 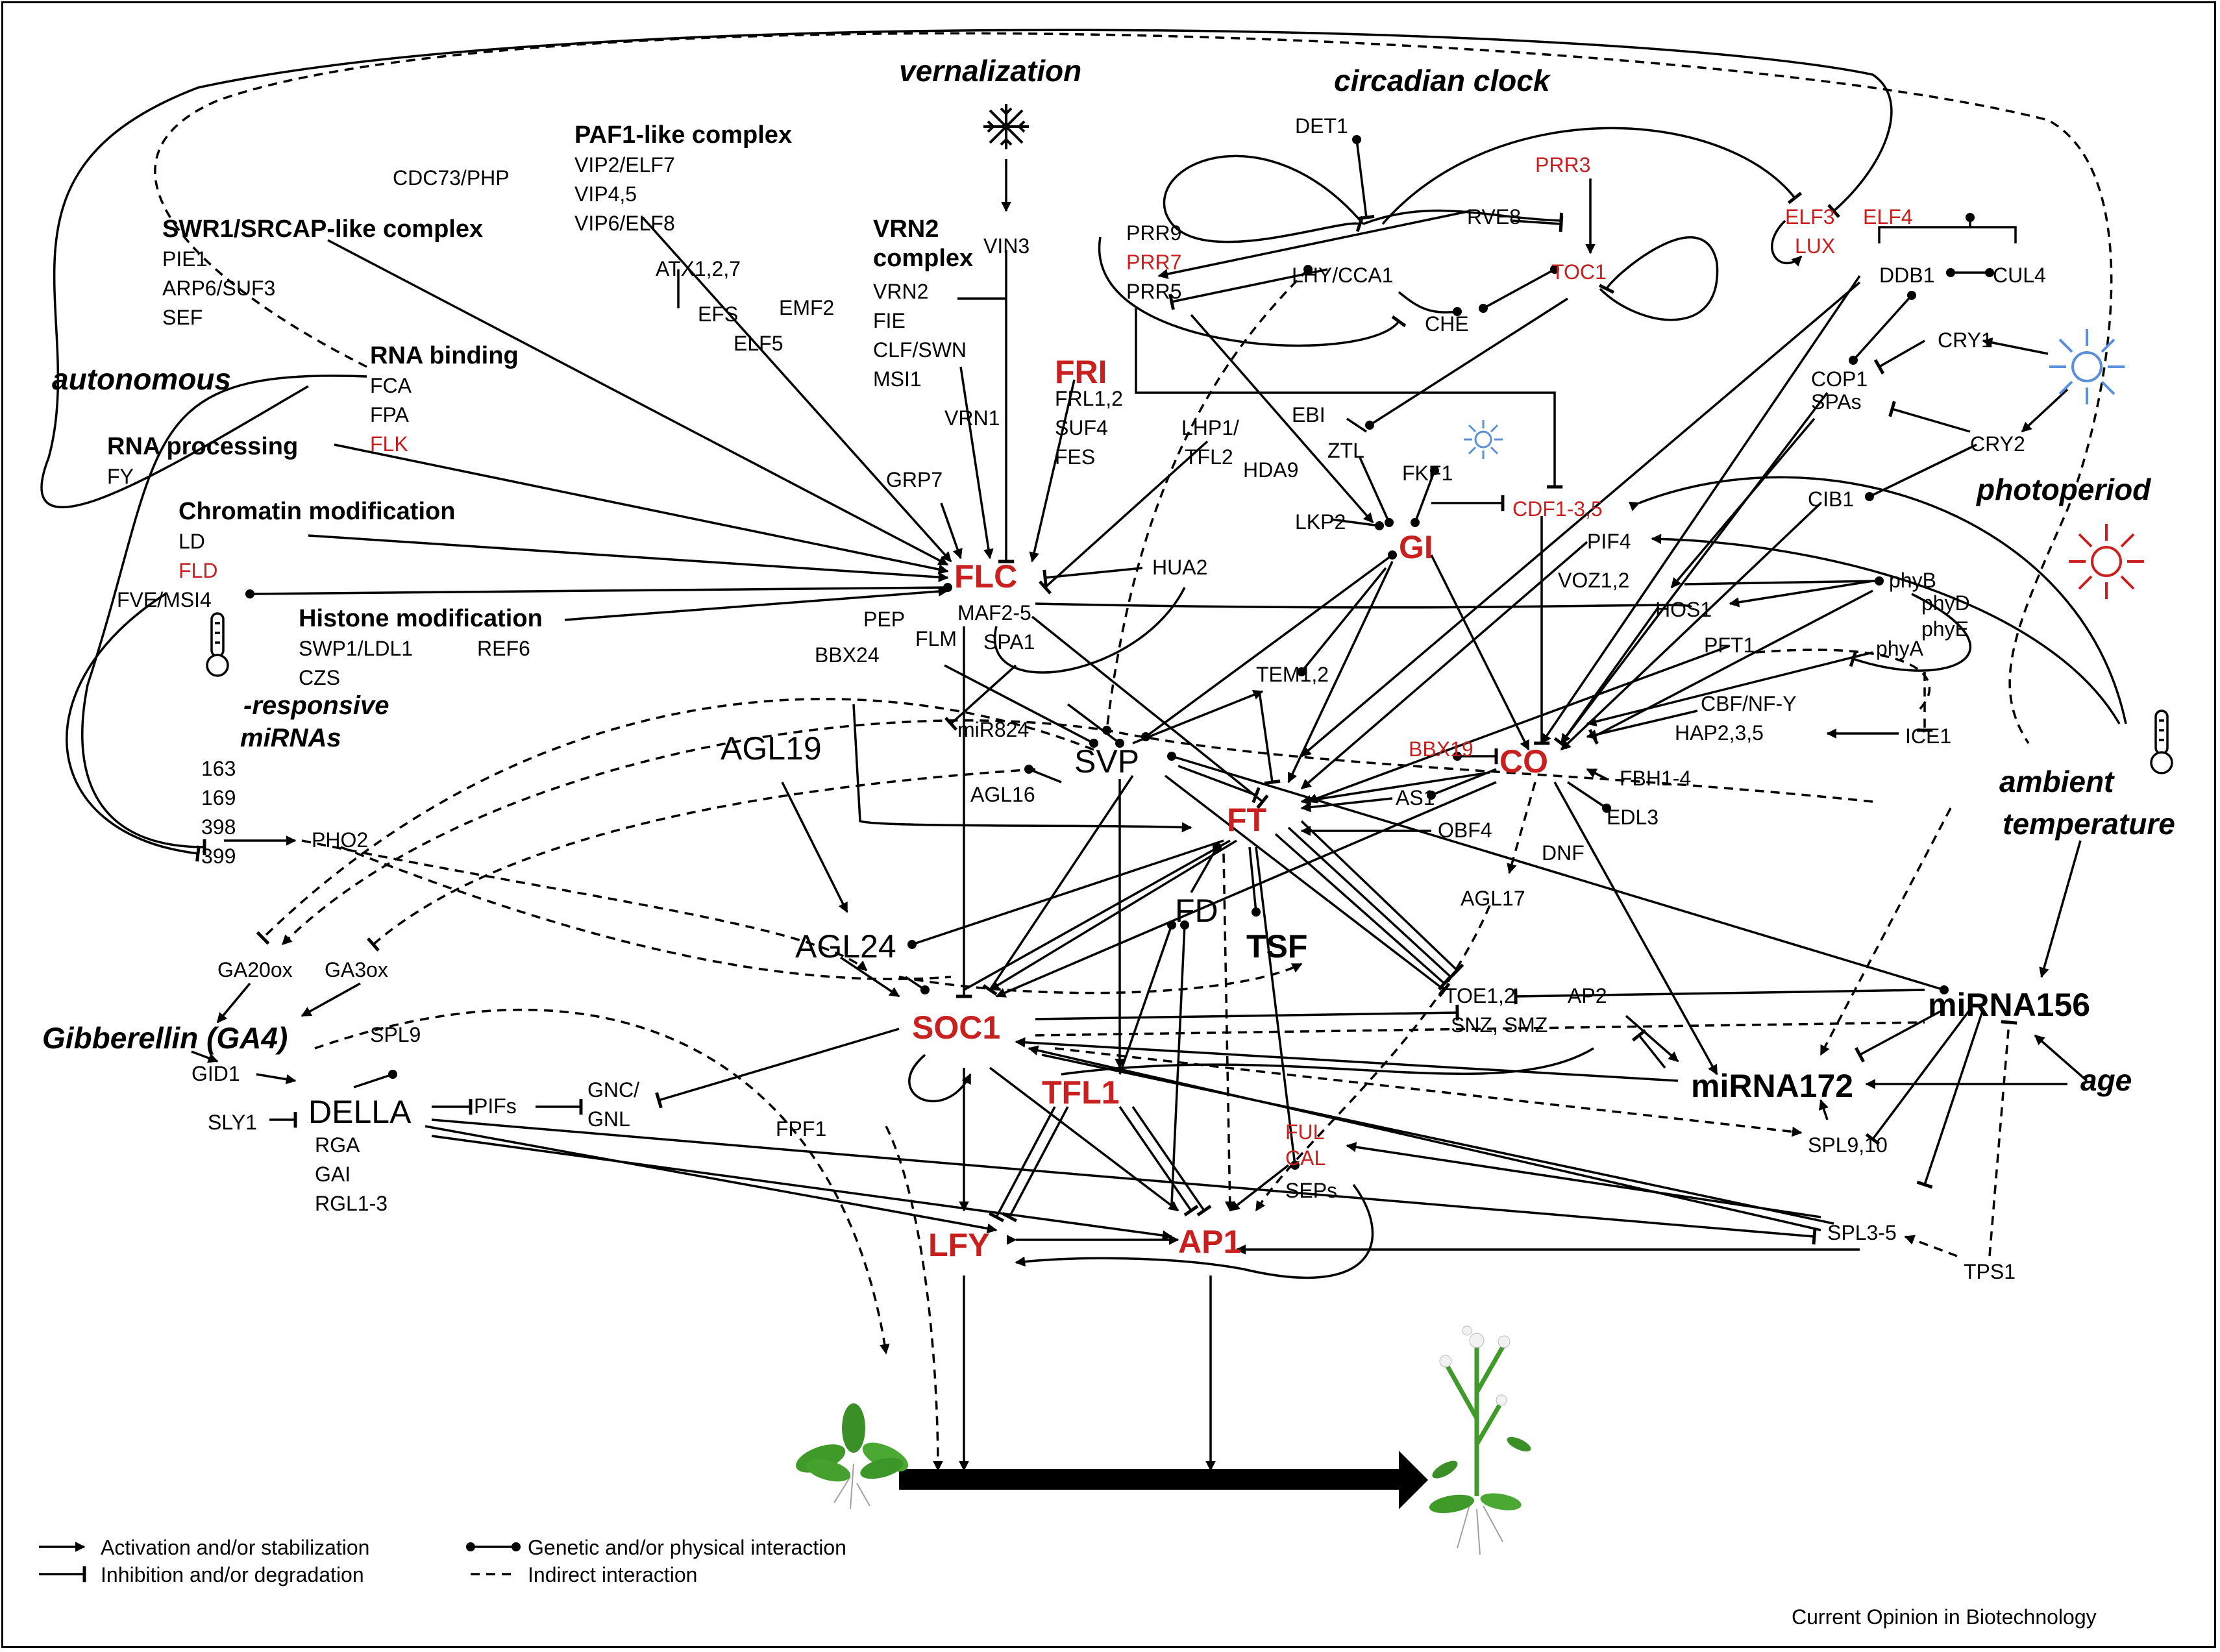 I want to click on label-atx: ATX1,2,7, so click(x=698, y=268).